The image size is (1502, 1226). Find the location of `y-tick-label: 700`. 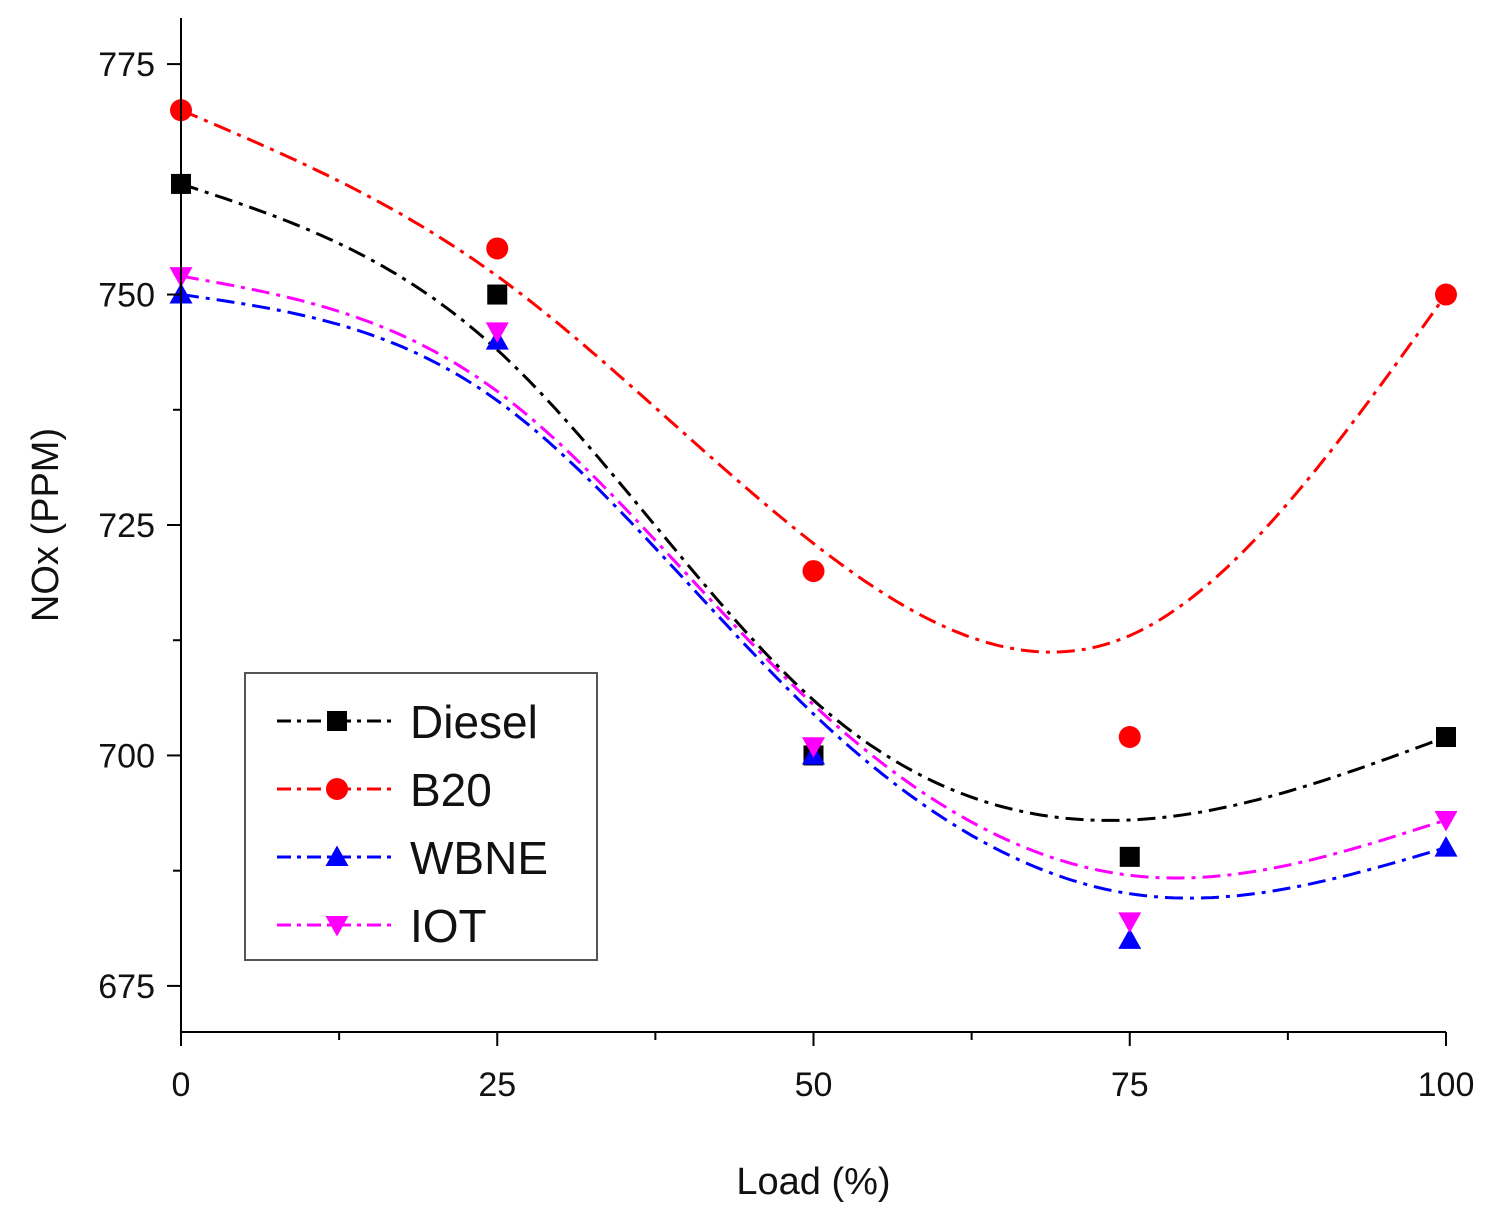

y-tick-label: 700 is located at coordinates (126, 756).